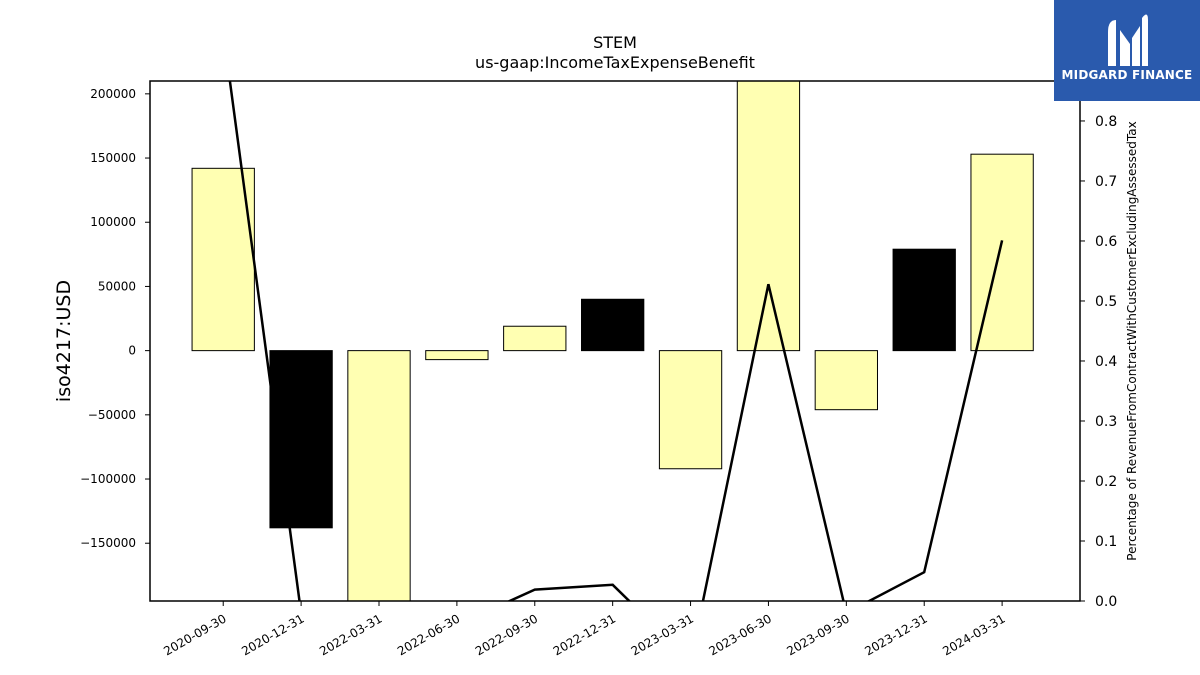  Describe the element at coordinates (108, 479) in the screenshot. I see `y-tick-label: −100000` at that location.